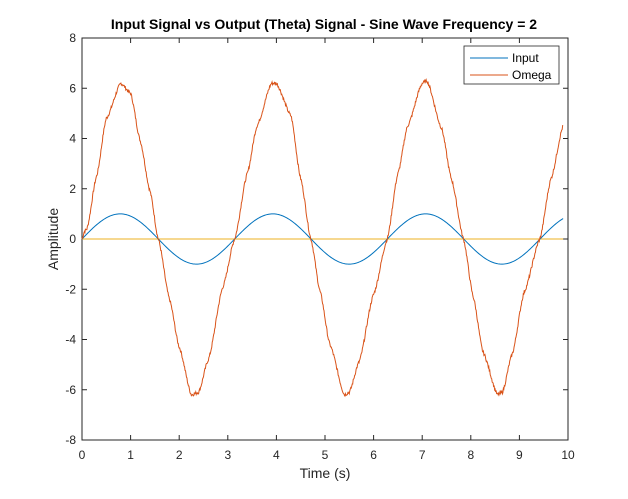 This screenshot has height=499, width=628. I want to click on x-tick-label: 1, so click(130, 455).